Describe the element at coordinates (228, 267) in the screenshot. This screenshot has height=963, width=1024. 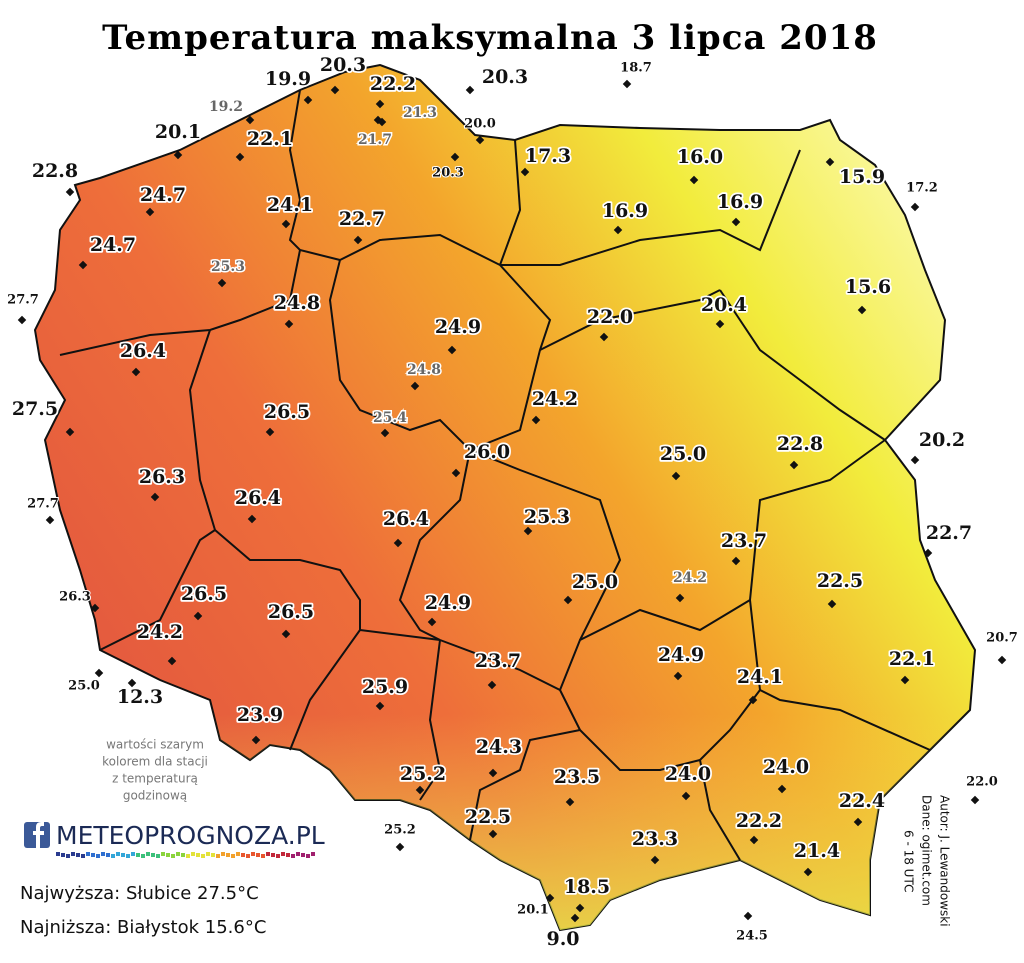
I see `station-value: 25.3` at that location.